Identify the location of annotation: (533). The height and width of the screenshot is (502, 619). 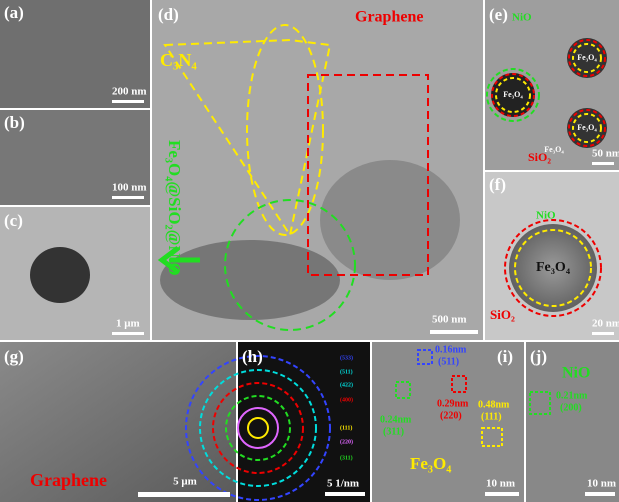
(346, 357).